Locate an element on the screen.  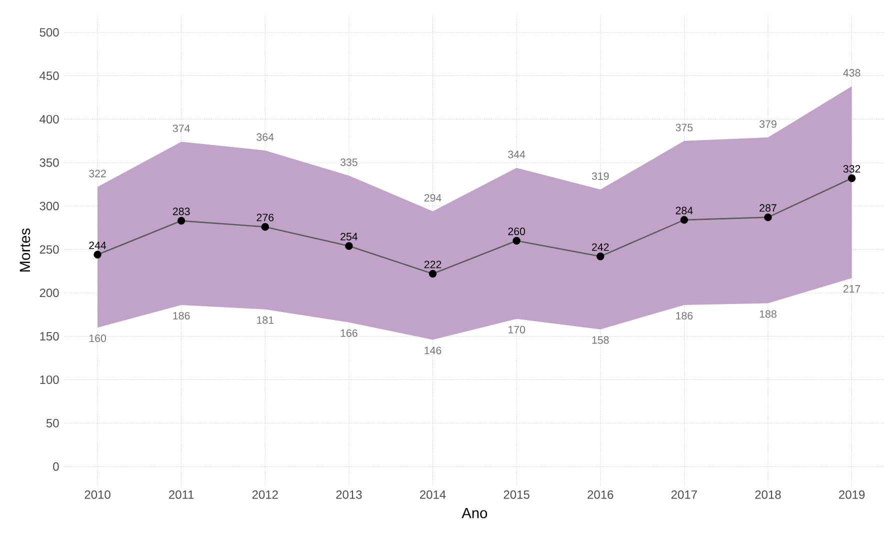
y-tick-label: 50 is located at coordinates (52, 423).